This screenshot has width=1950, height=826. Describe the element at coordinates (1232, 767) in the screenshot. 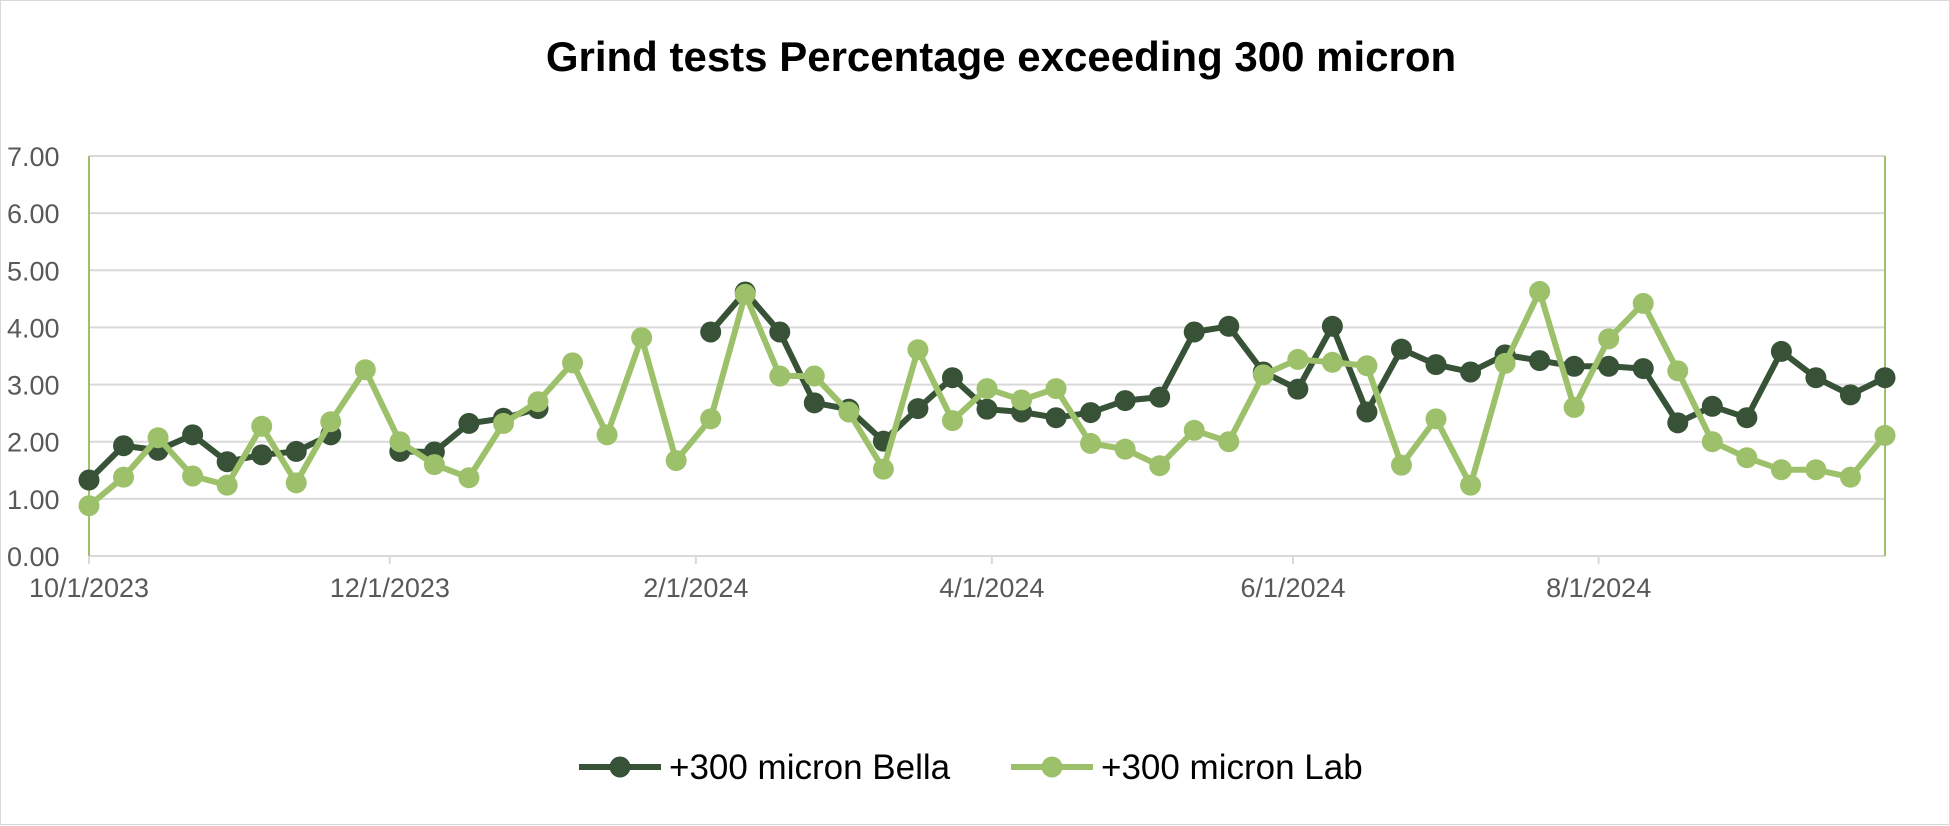

I see `legend-label: +300 micron Lab` at that location.